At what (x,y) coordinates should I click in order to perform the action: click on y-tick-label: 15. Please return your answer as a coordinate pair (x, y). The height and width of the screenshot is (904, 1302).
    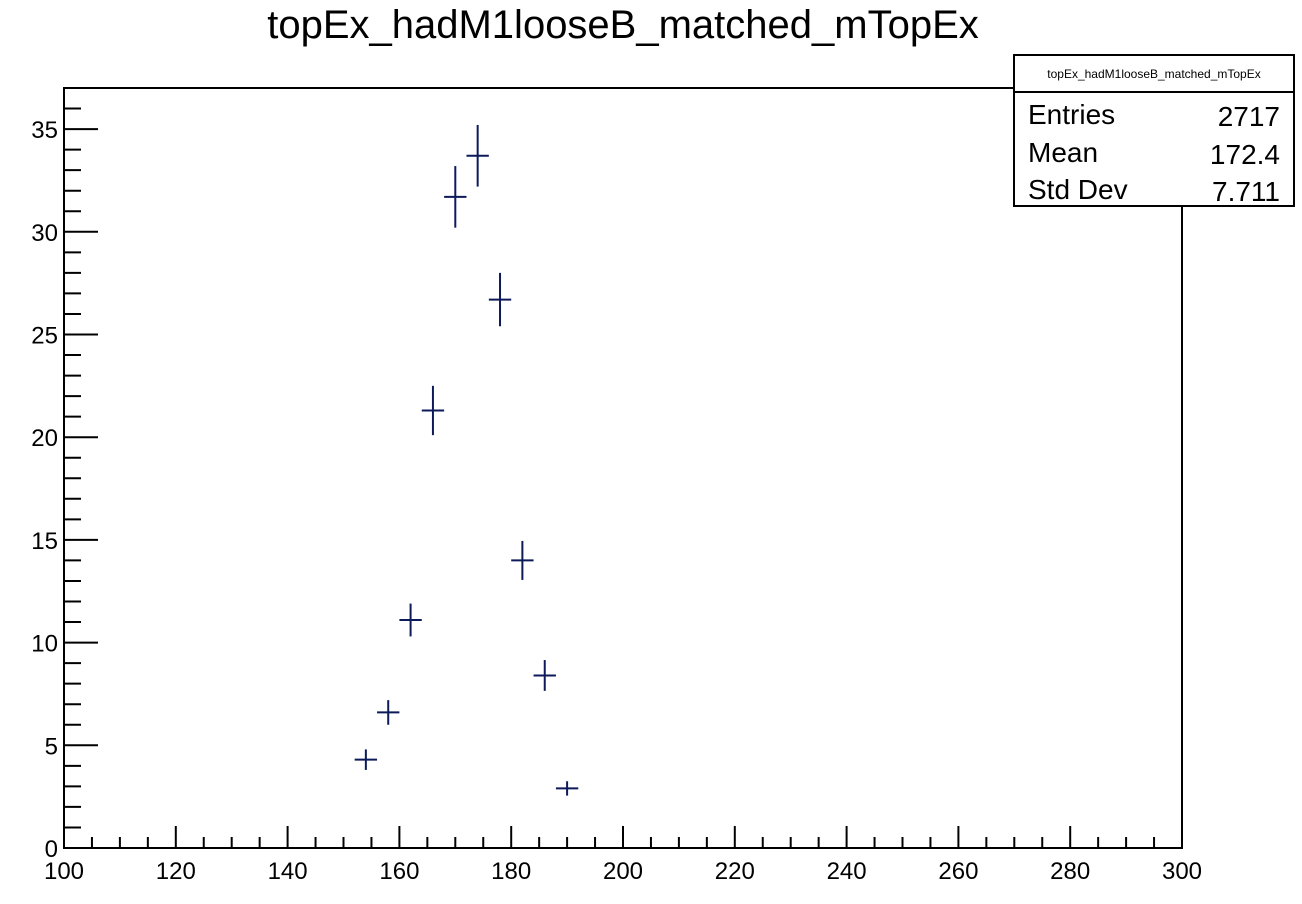
    Looking at the image, I should click on (44, 541).